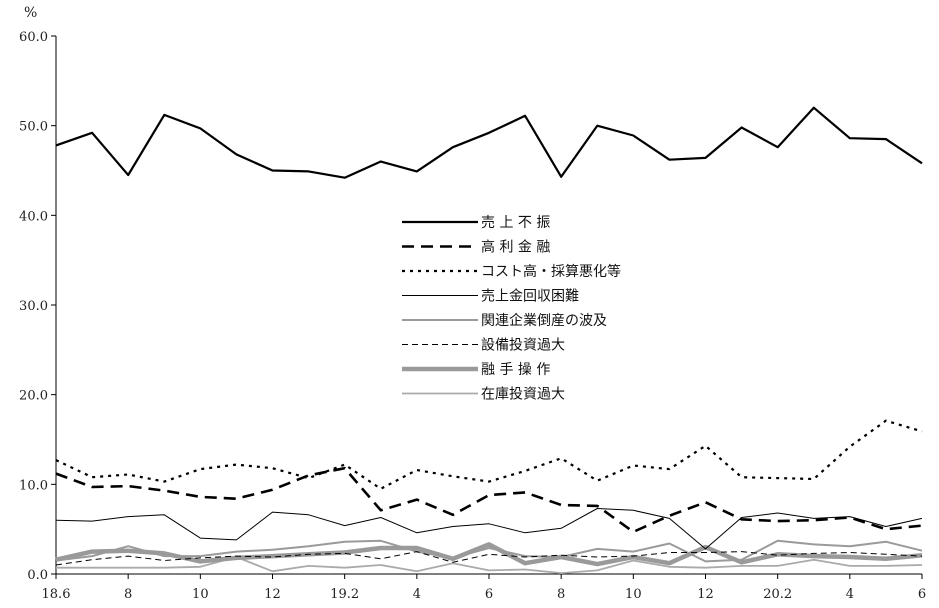 This screenshot has height=608, width=939. Describe the element at coordinates (56, 594) in the screenshot. I see `x-tick-label: 18.6` at that location.